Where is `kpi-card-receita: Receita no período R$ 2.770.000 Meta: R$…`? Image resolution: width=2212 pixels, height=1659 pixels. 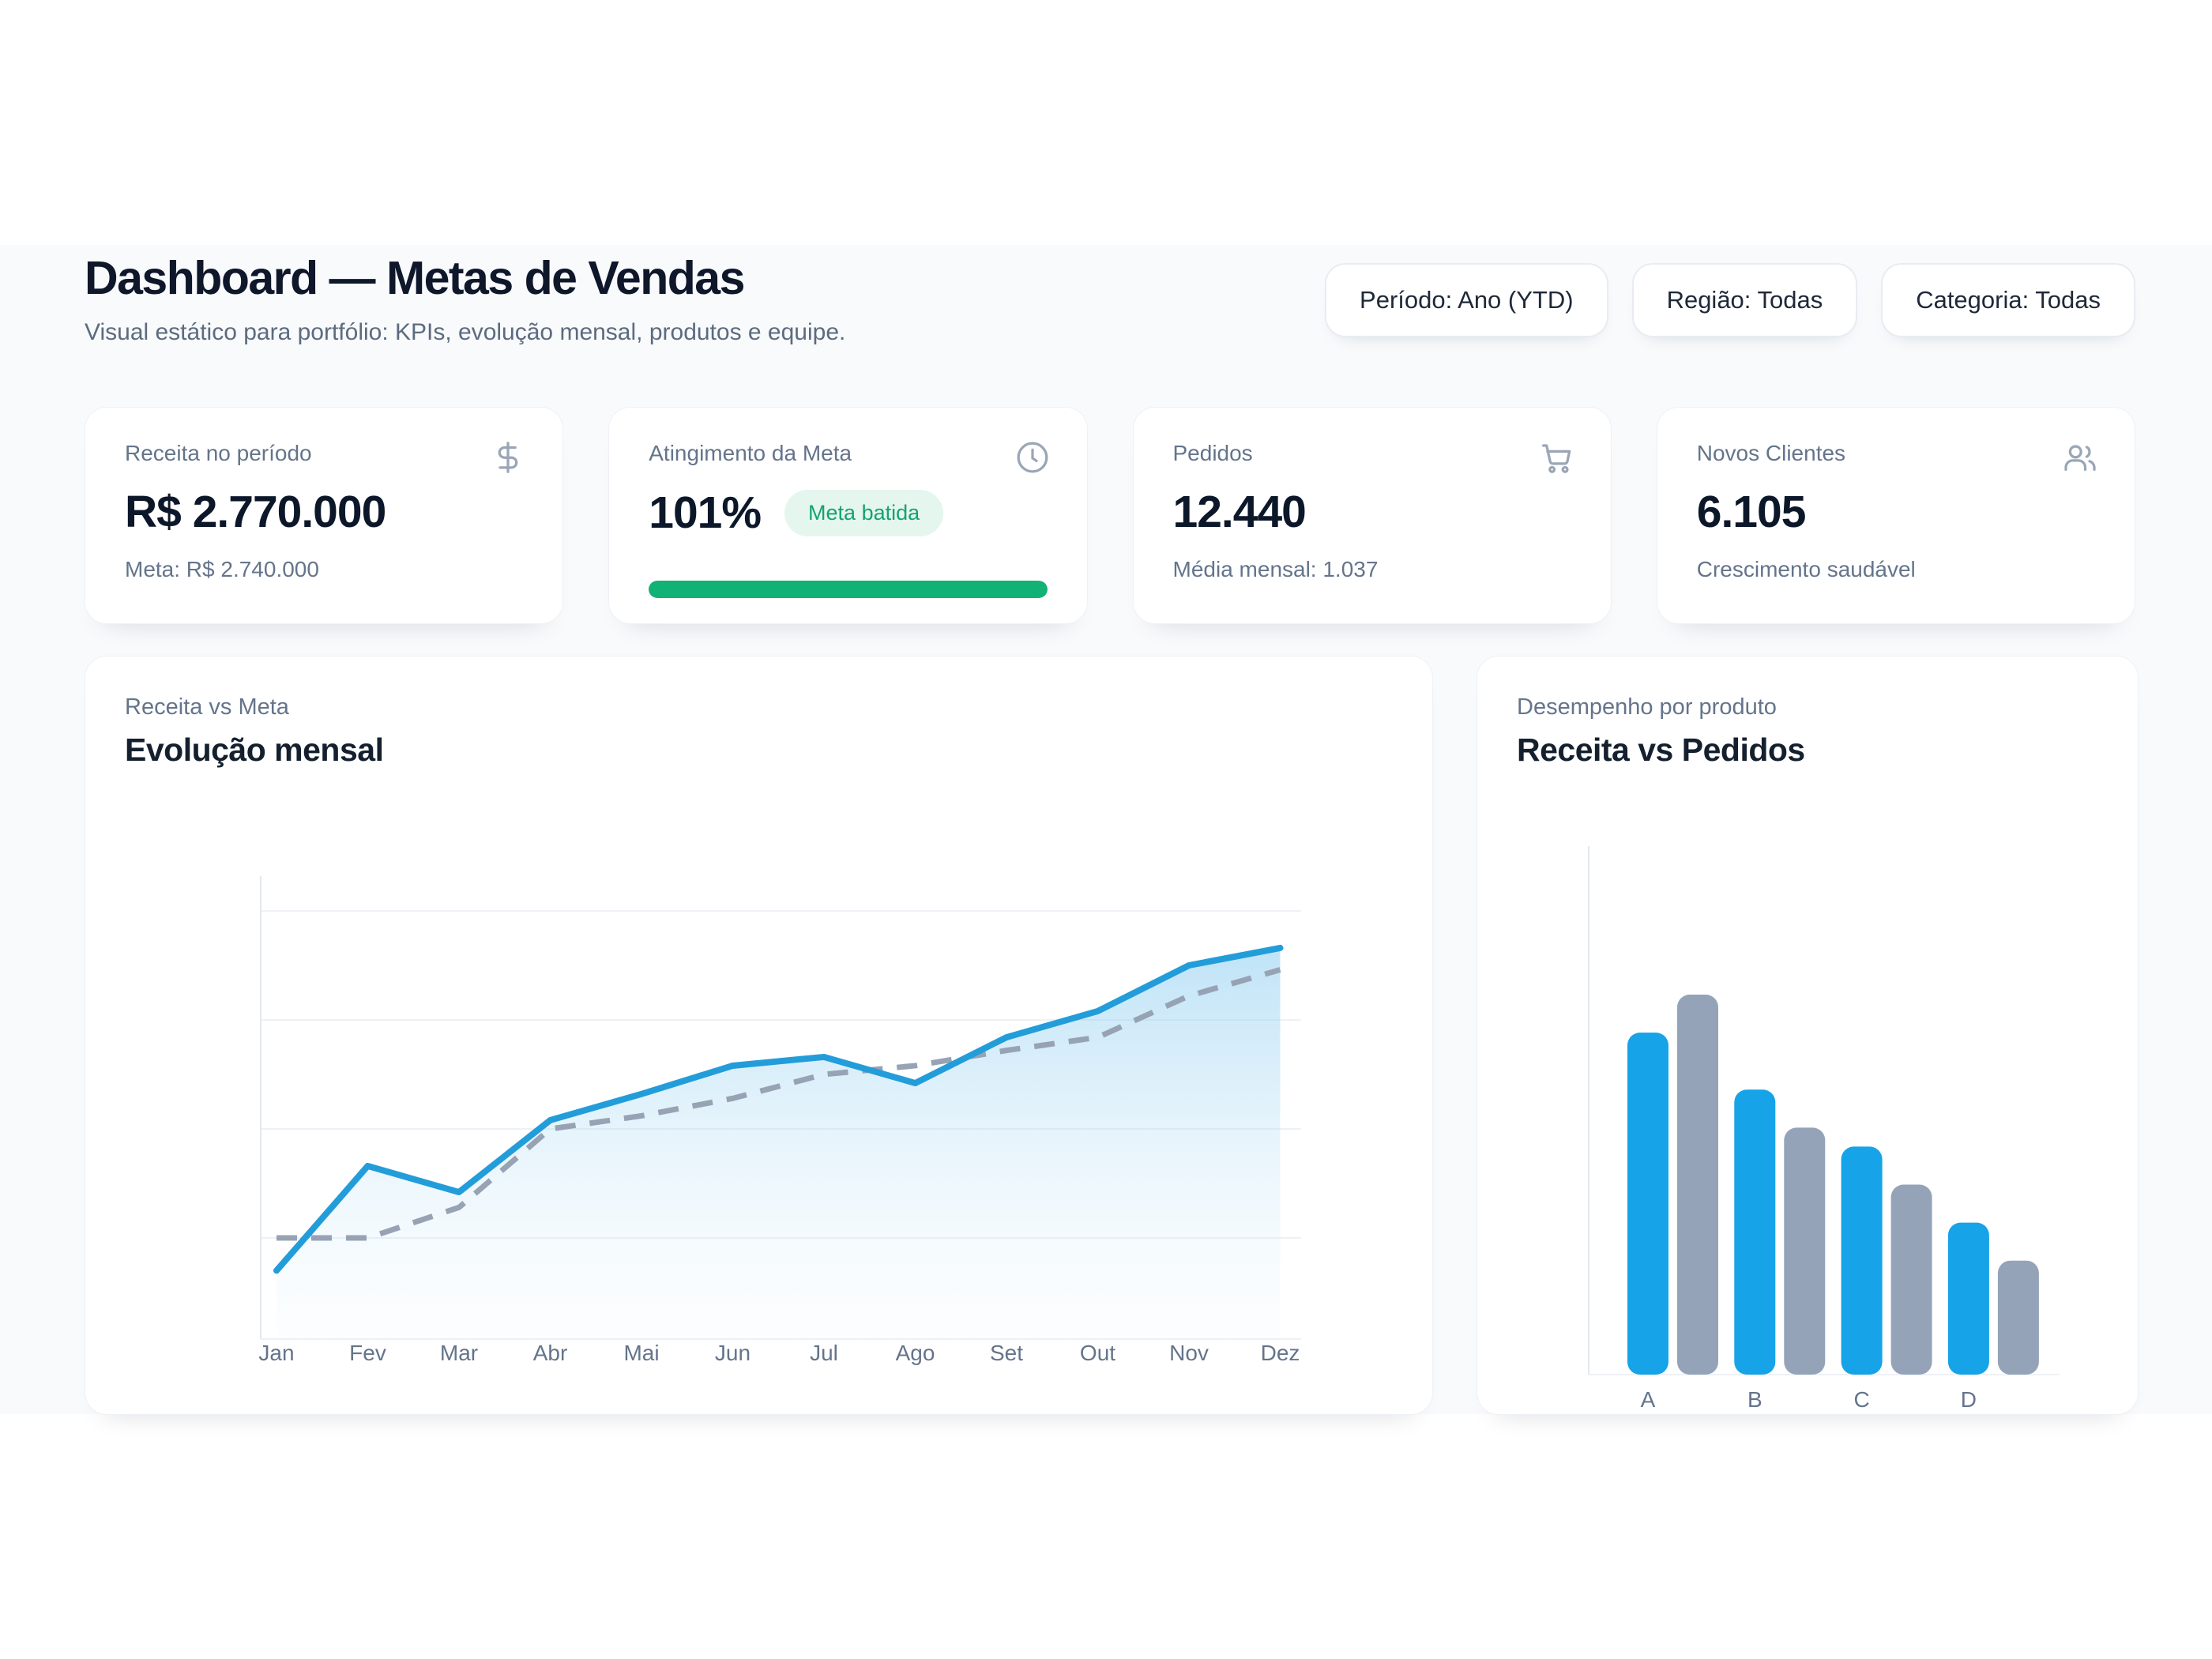 kpi-card-receita: Receita no período R$ 2.770.000 Meta: R$… is located at coordinates (325, 516).